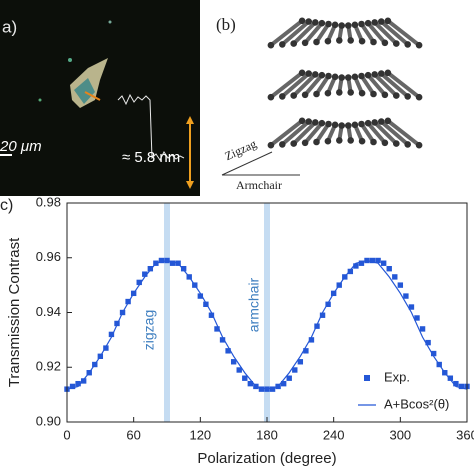 This screenshot has height=474, width=474. Describe the element at coordinates (254, 304) in the screenshot. I see `annotation: armchair` at that location.